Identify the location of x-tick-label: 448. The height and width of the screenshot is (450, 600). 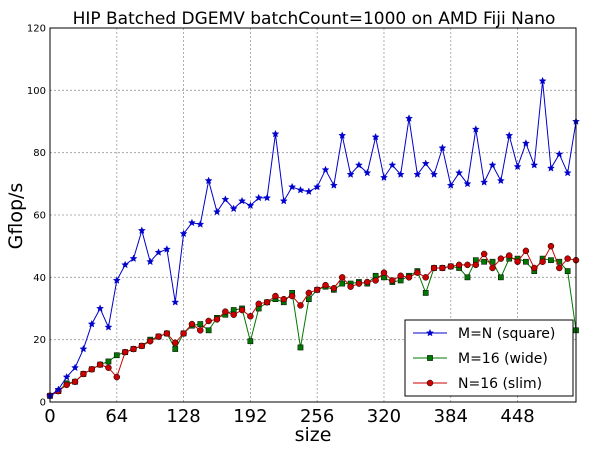
(517, 416).